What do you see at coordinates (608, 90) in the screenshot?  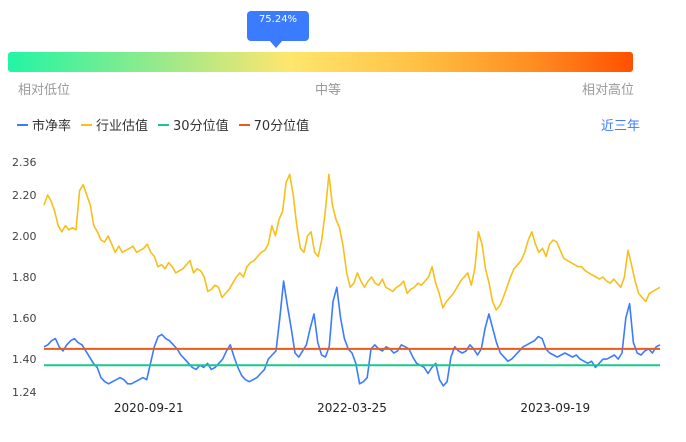 I see `gauge-high-label: 相对高位` at bounding box center [608, 90].